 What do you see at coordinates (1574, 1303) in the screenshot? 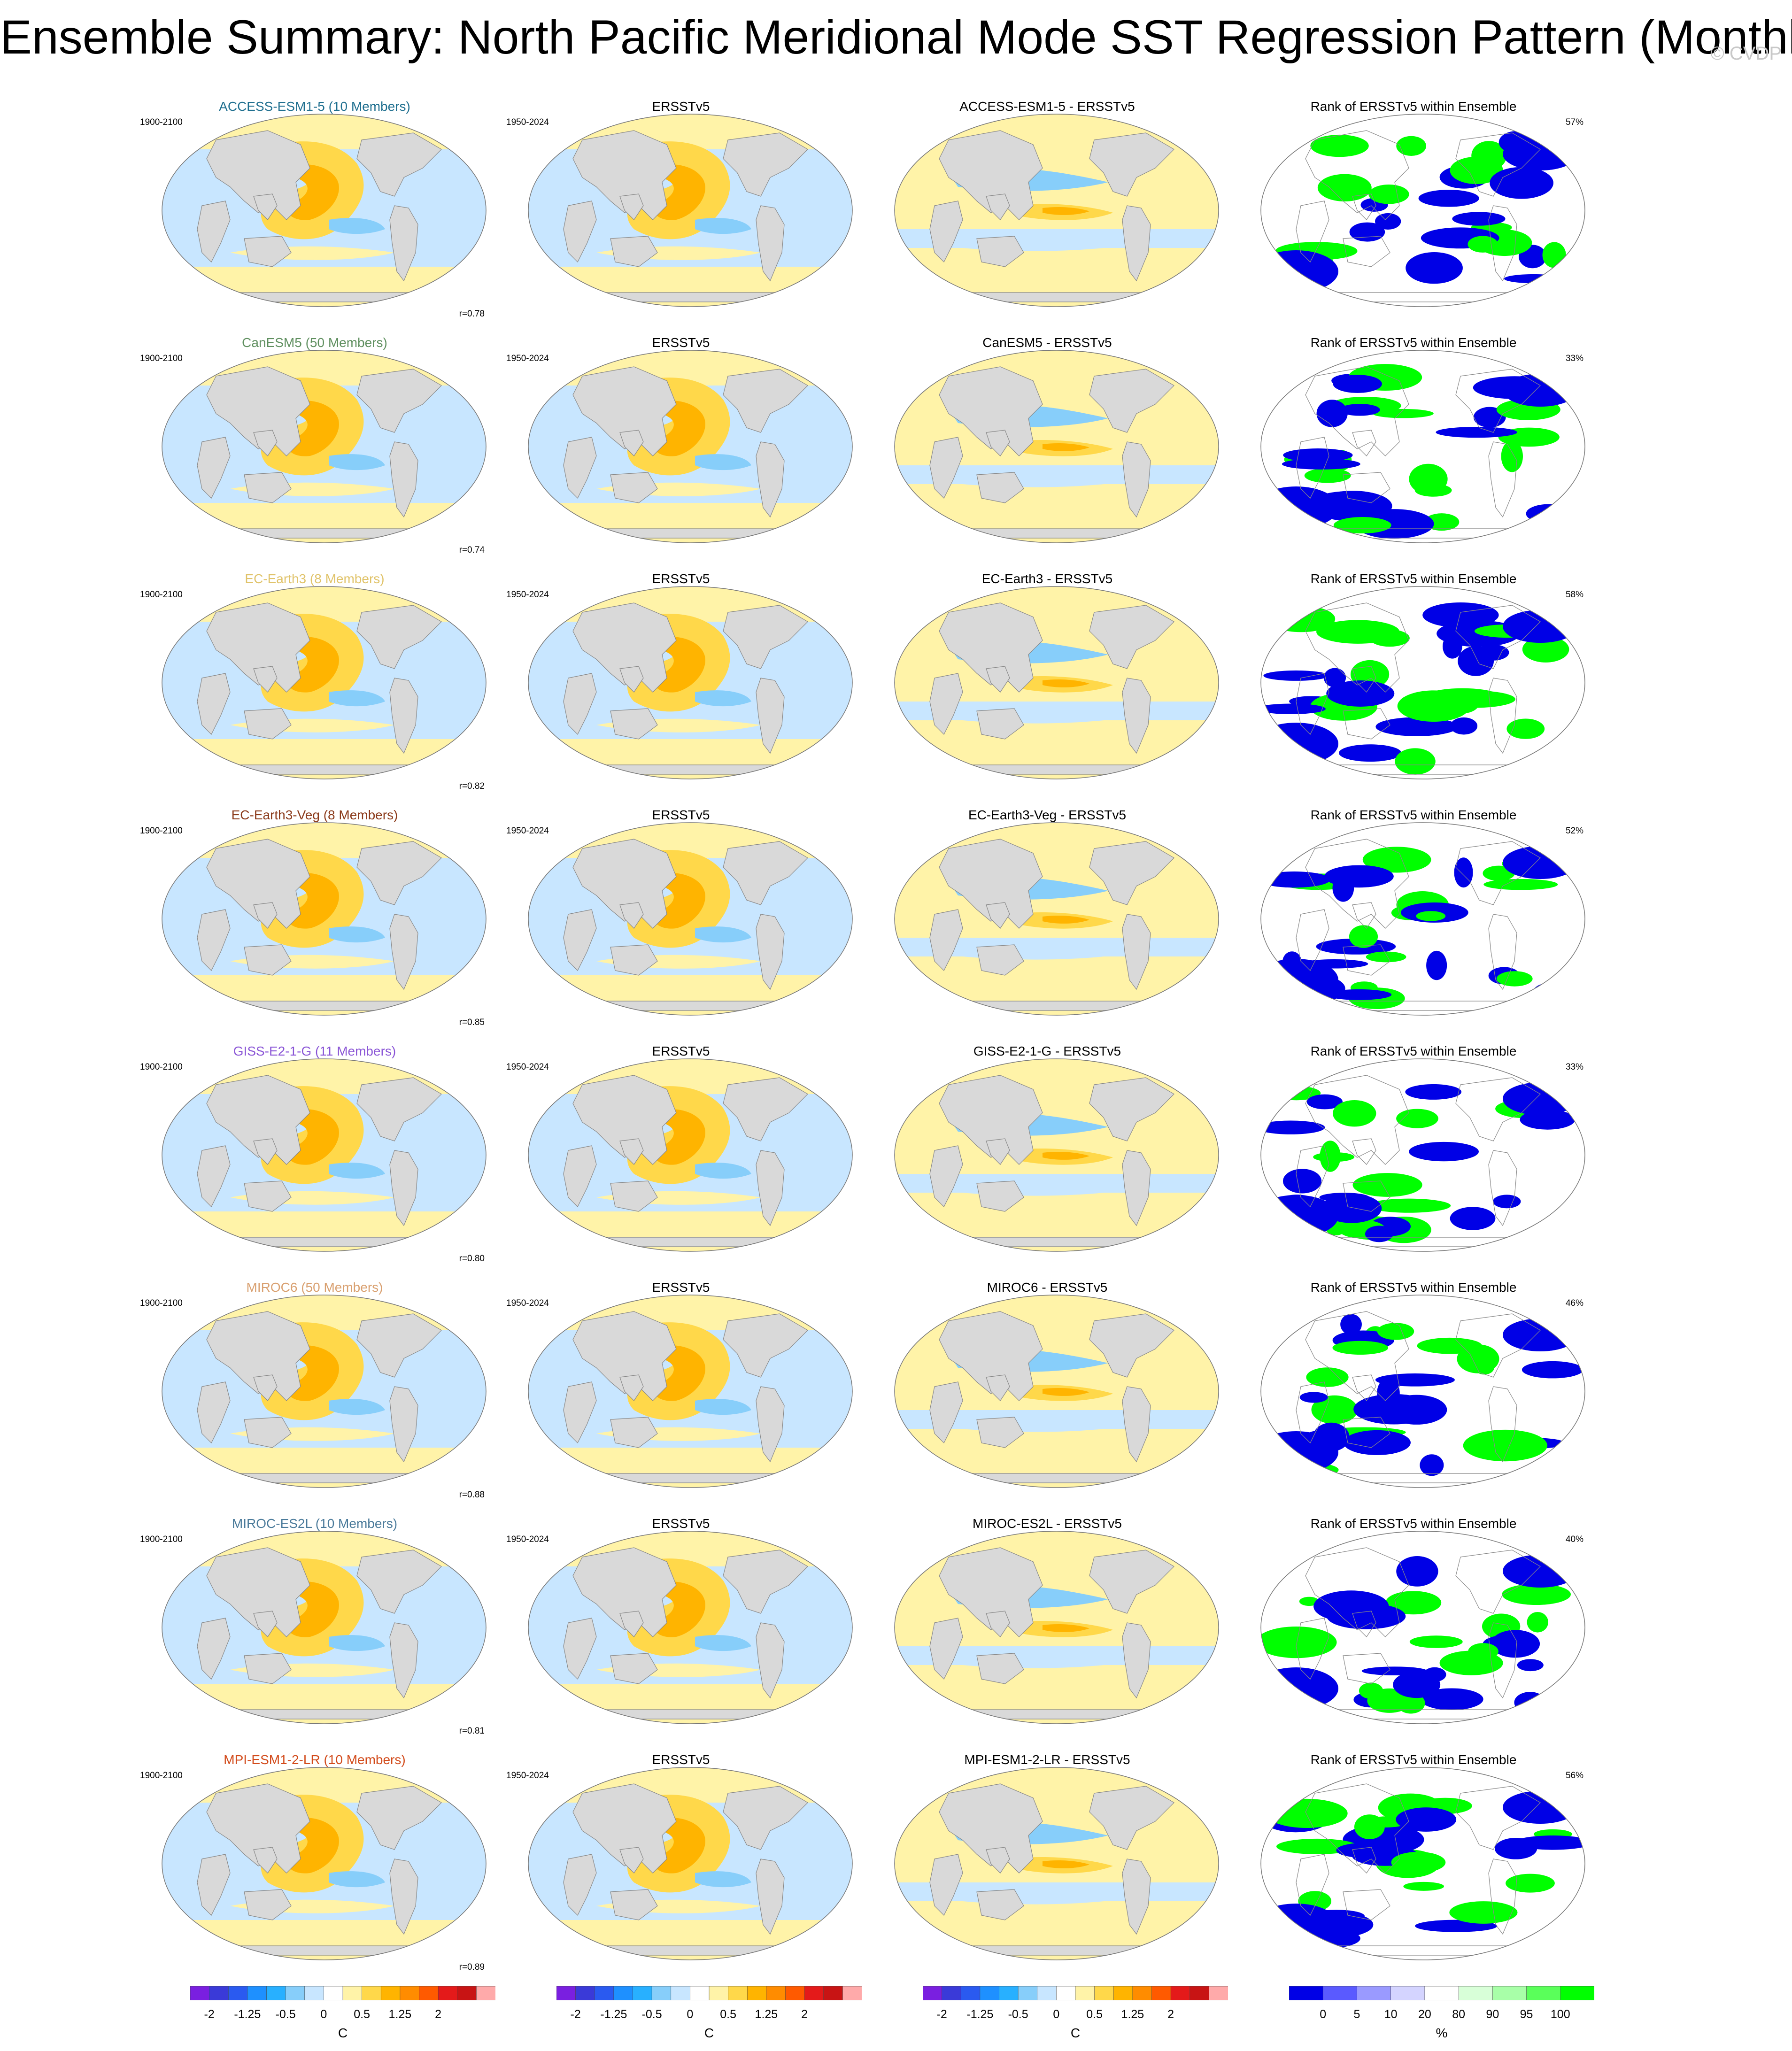
I see `rank-percent-label: 46%` at bounding box center [1574, 1303].